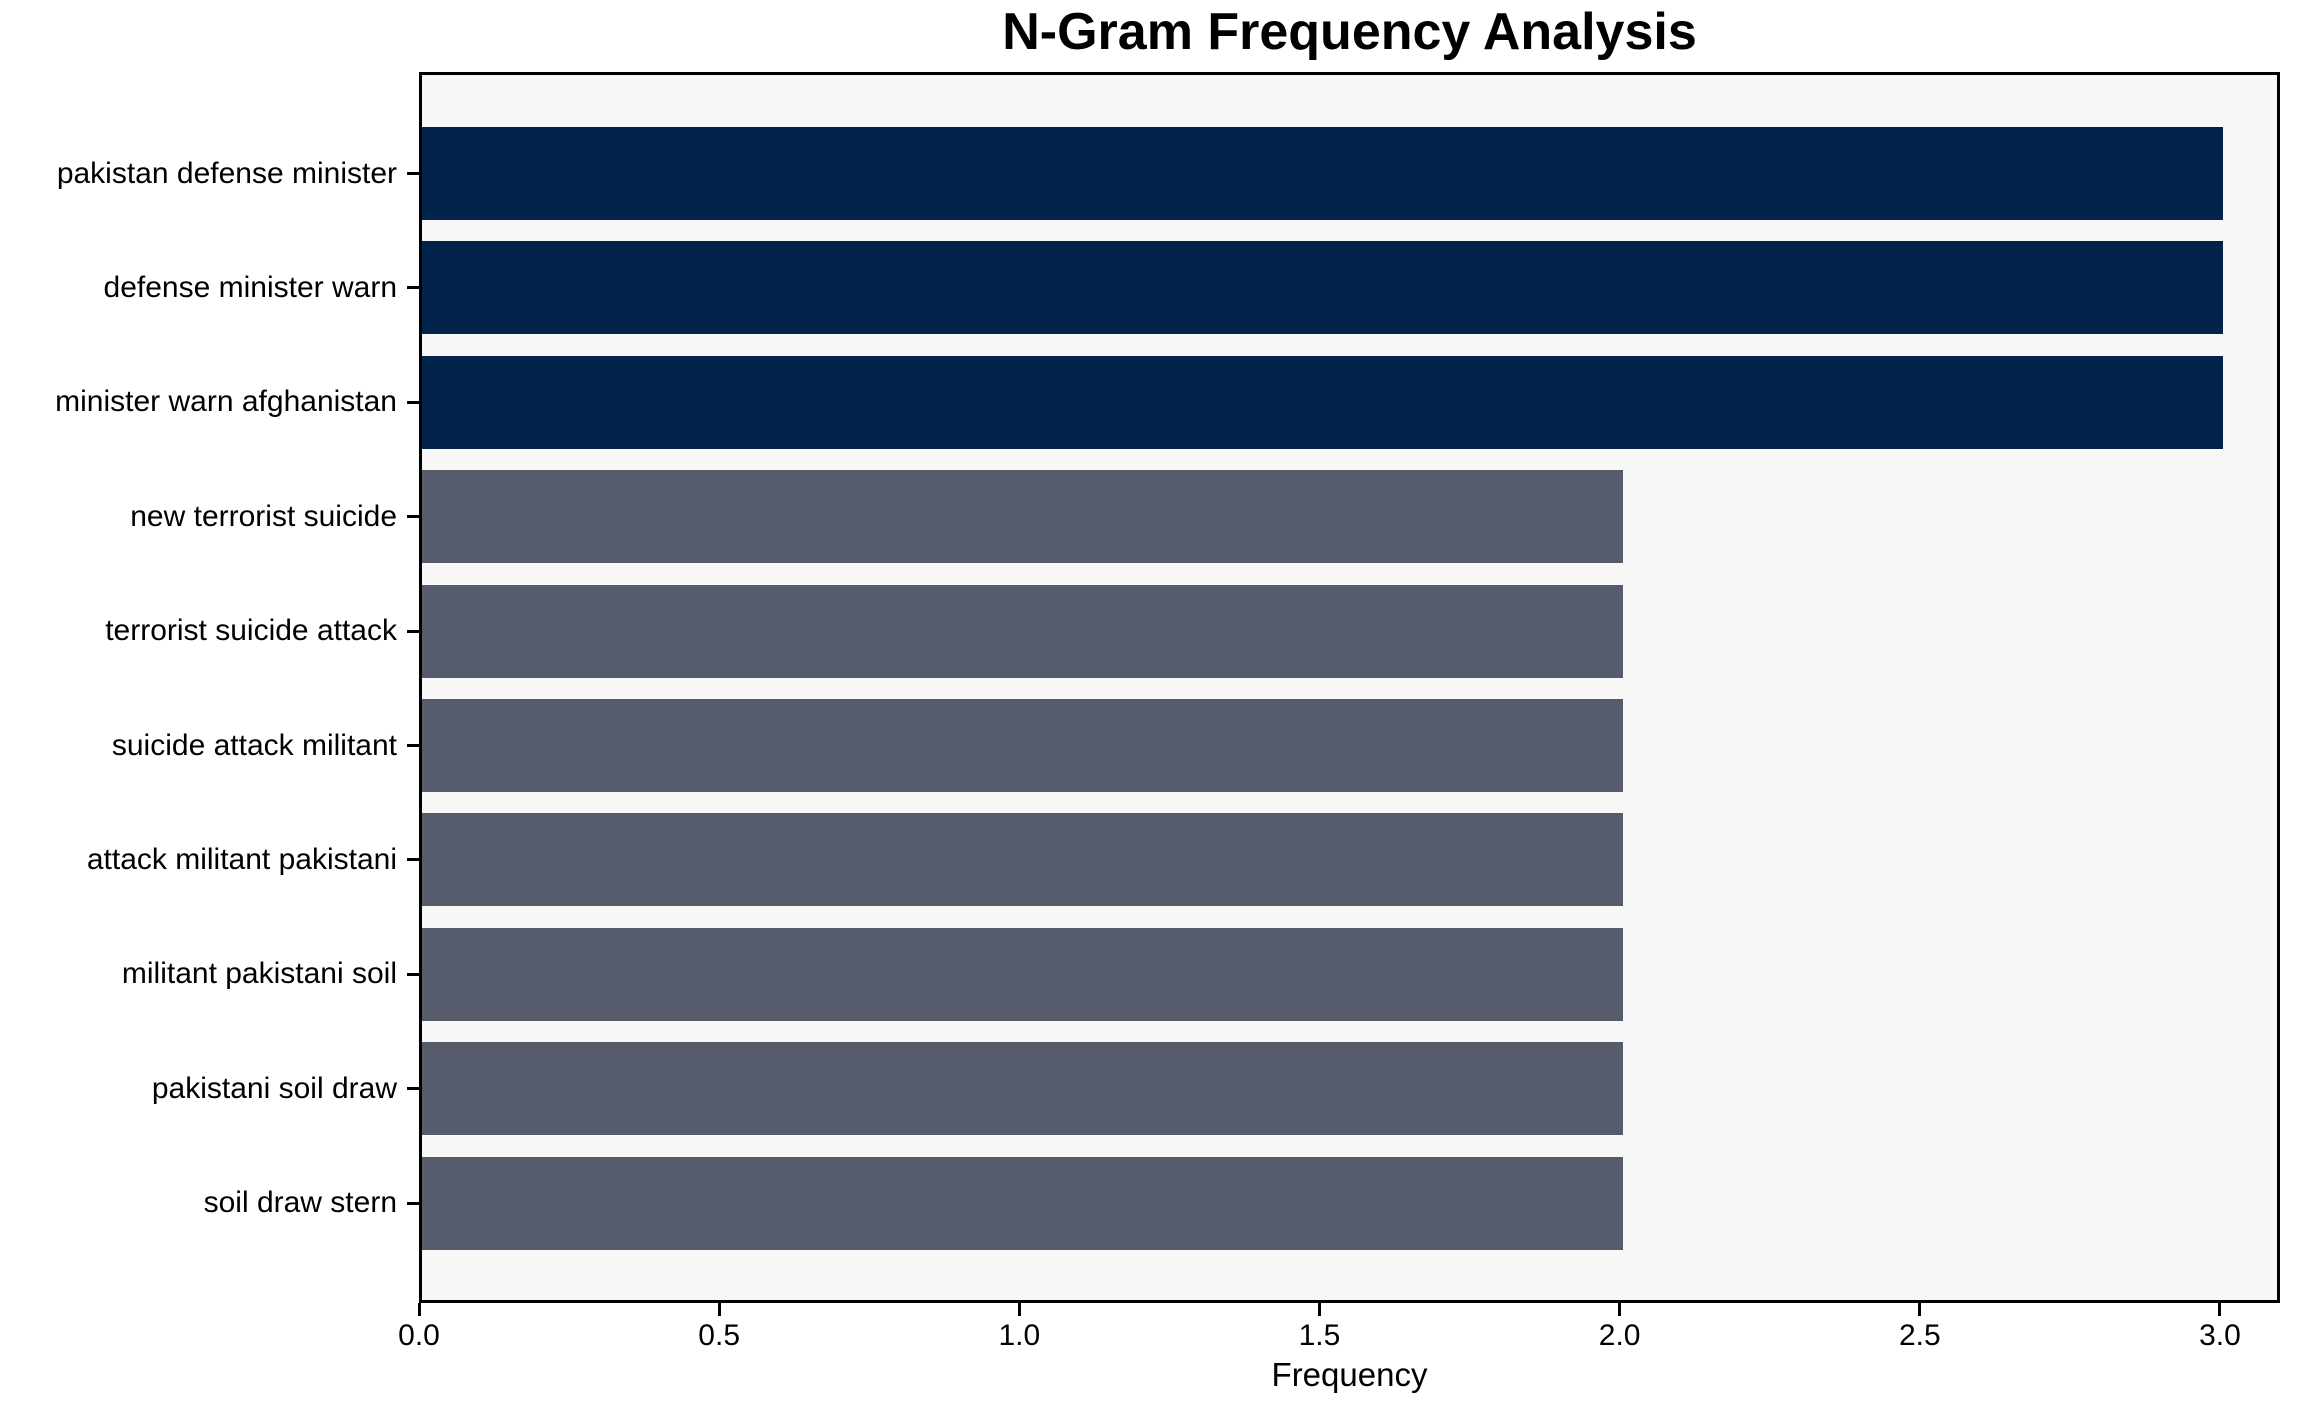  I want to click on x-tick-label: 1.0, so click(1019, 1335).